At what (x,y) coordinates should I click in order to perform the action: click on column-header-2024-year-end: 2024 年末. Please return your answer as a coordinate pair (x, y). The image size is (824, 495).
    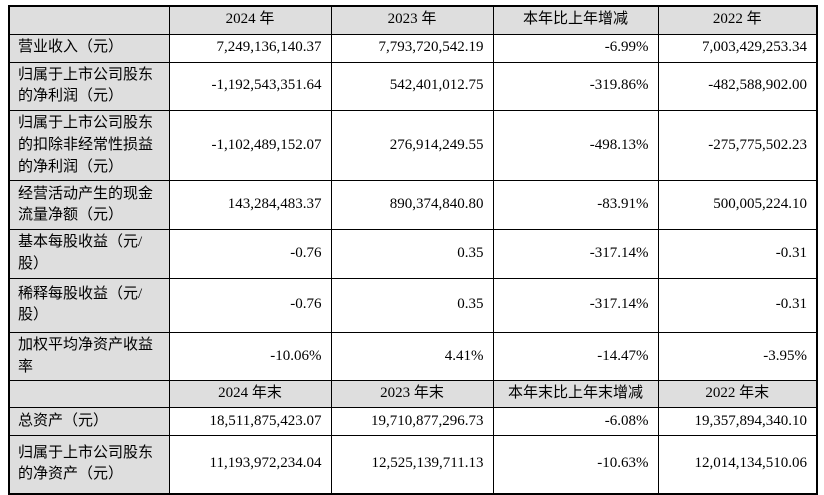
    Looking at the image, I should click on (250, 394).